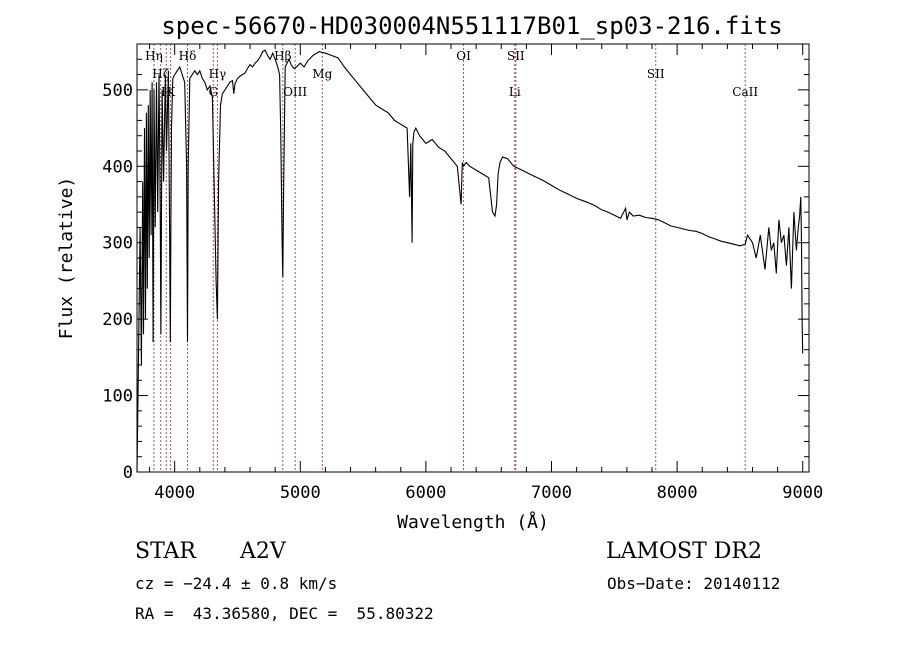  I want to click on x-tick-label: 4000, so click(174, 493).